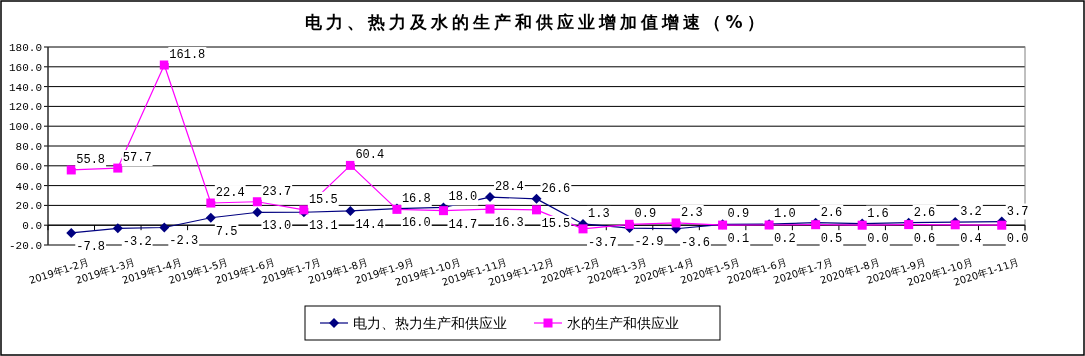  I want to click on data-label: 16.3, so click(509, 223).